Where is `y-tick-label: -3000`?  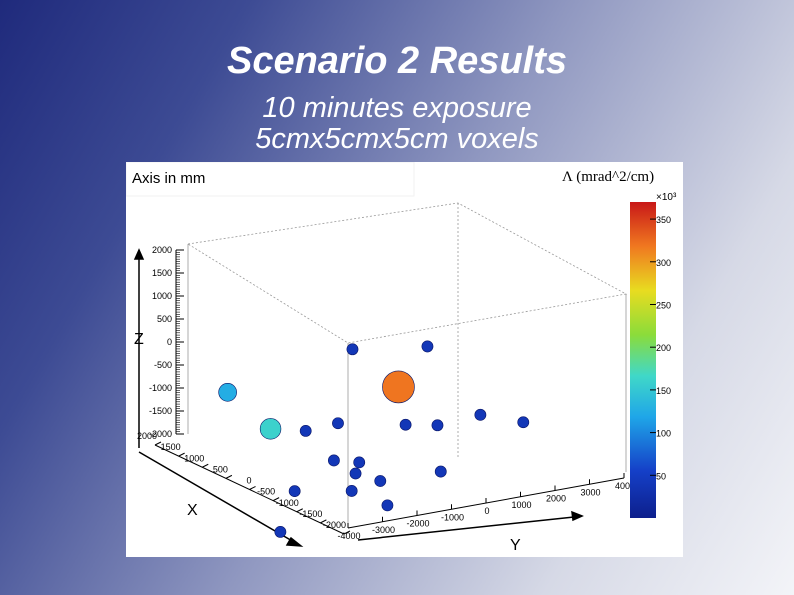 y-tick-label: -3000 is located at coordinates (383, 530).